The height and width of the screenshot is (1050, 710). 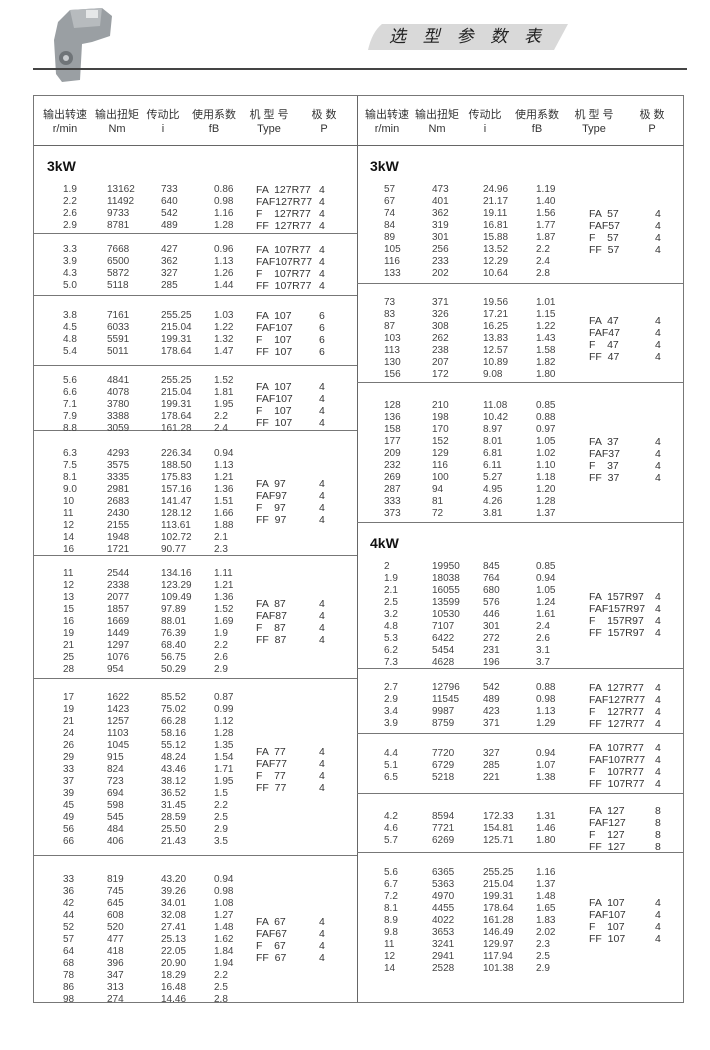 I want to click on output-speed: 78, so click(x=69, y=975).